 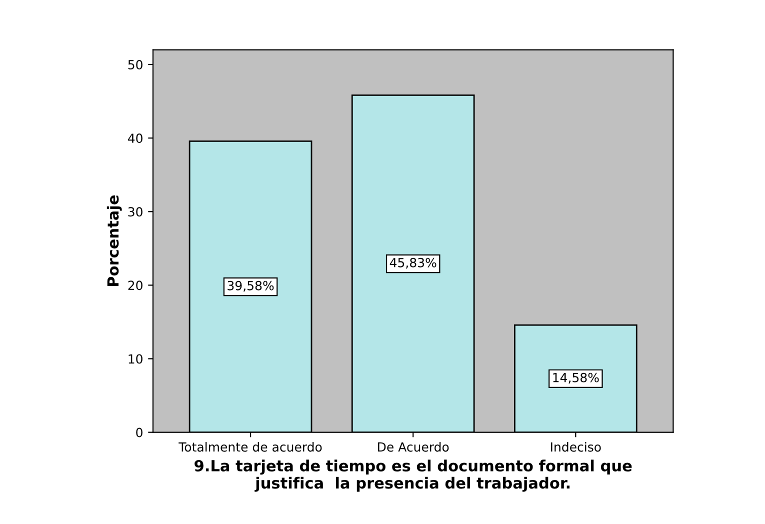 What do you see at coordinates (135, 285) in the screenshot?
I see `y-tick-label: 20` at bounding box center [135, 285].